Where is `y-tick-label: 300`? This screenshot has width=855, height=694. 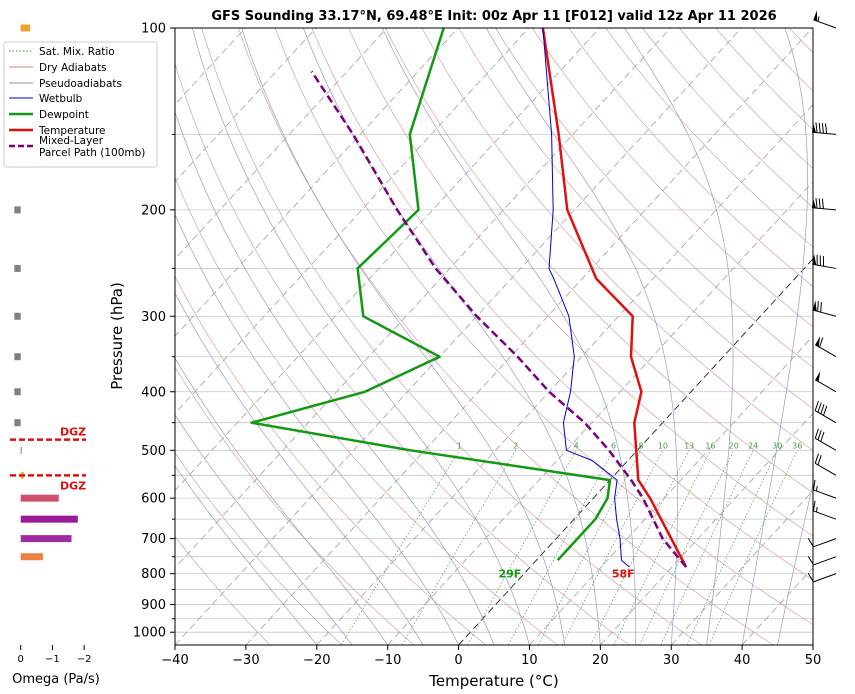 y-tick-label: 300 is located at coordinates (153, 317).